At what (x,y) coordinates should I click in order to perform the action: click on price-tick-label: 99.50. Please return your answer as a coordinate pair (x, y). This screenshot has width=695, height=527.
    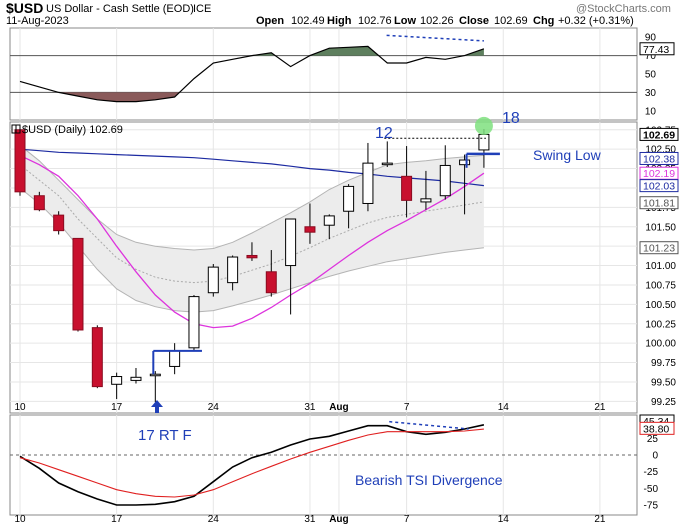
    Looking at the image, I should click on (663, 382).